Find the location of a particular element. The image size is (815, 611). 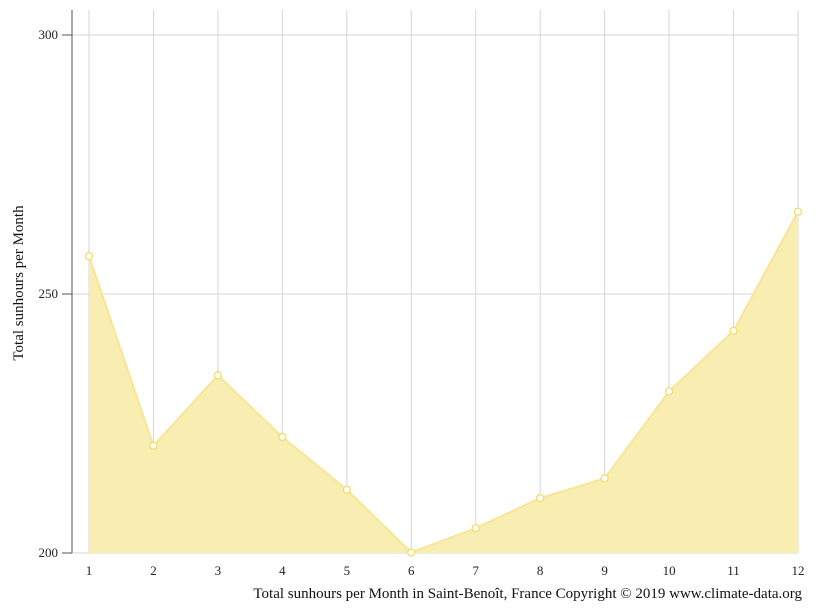

x-tick-label-12: 12 is located at coordinates (798, 570).